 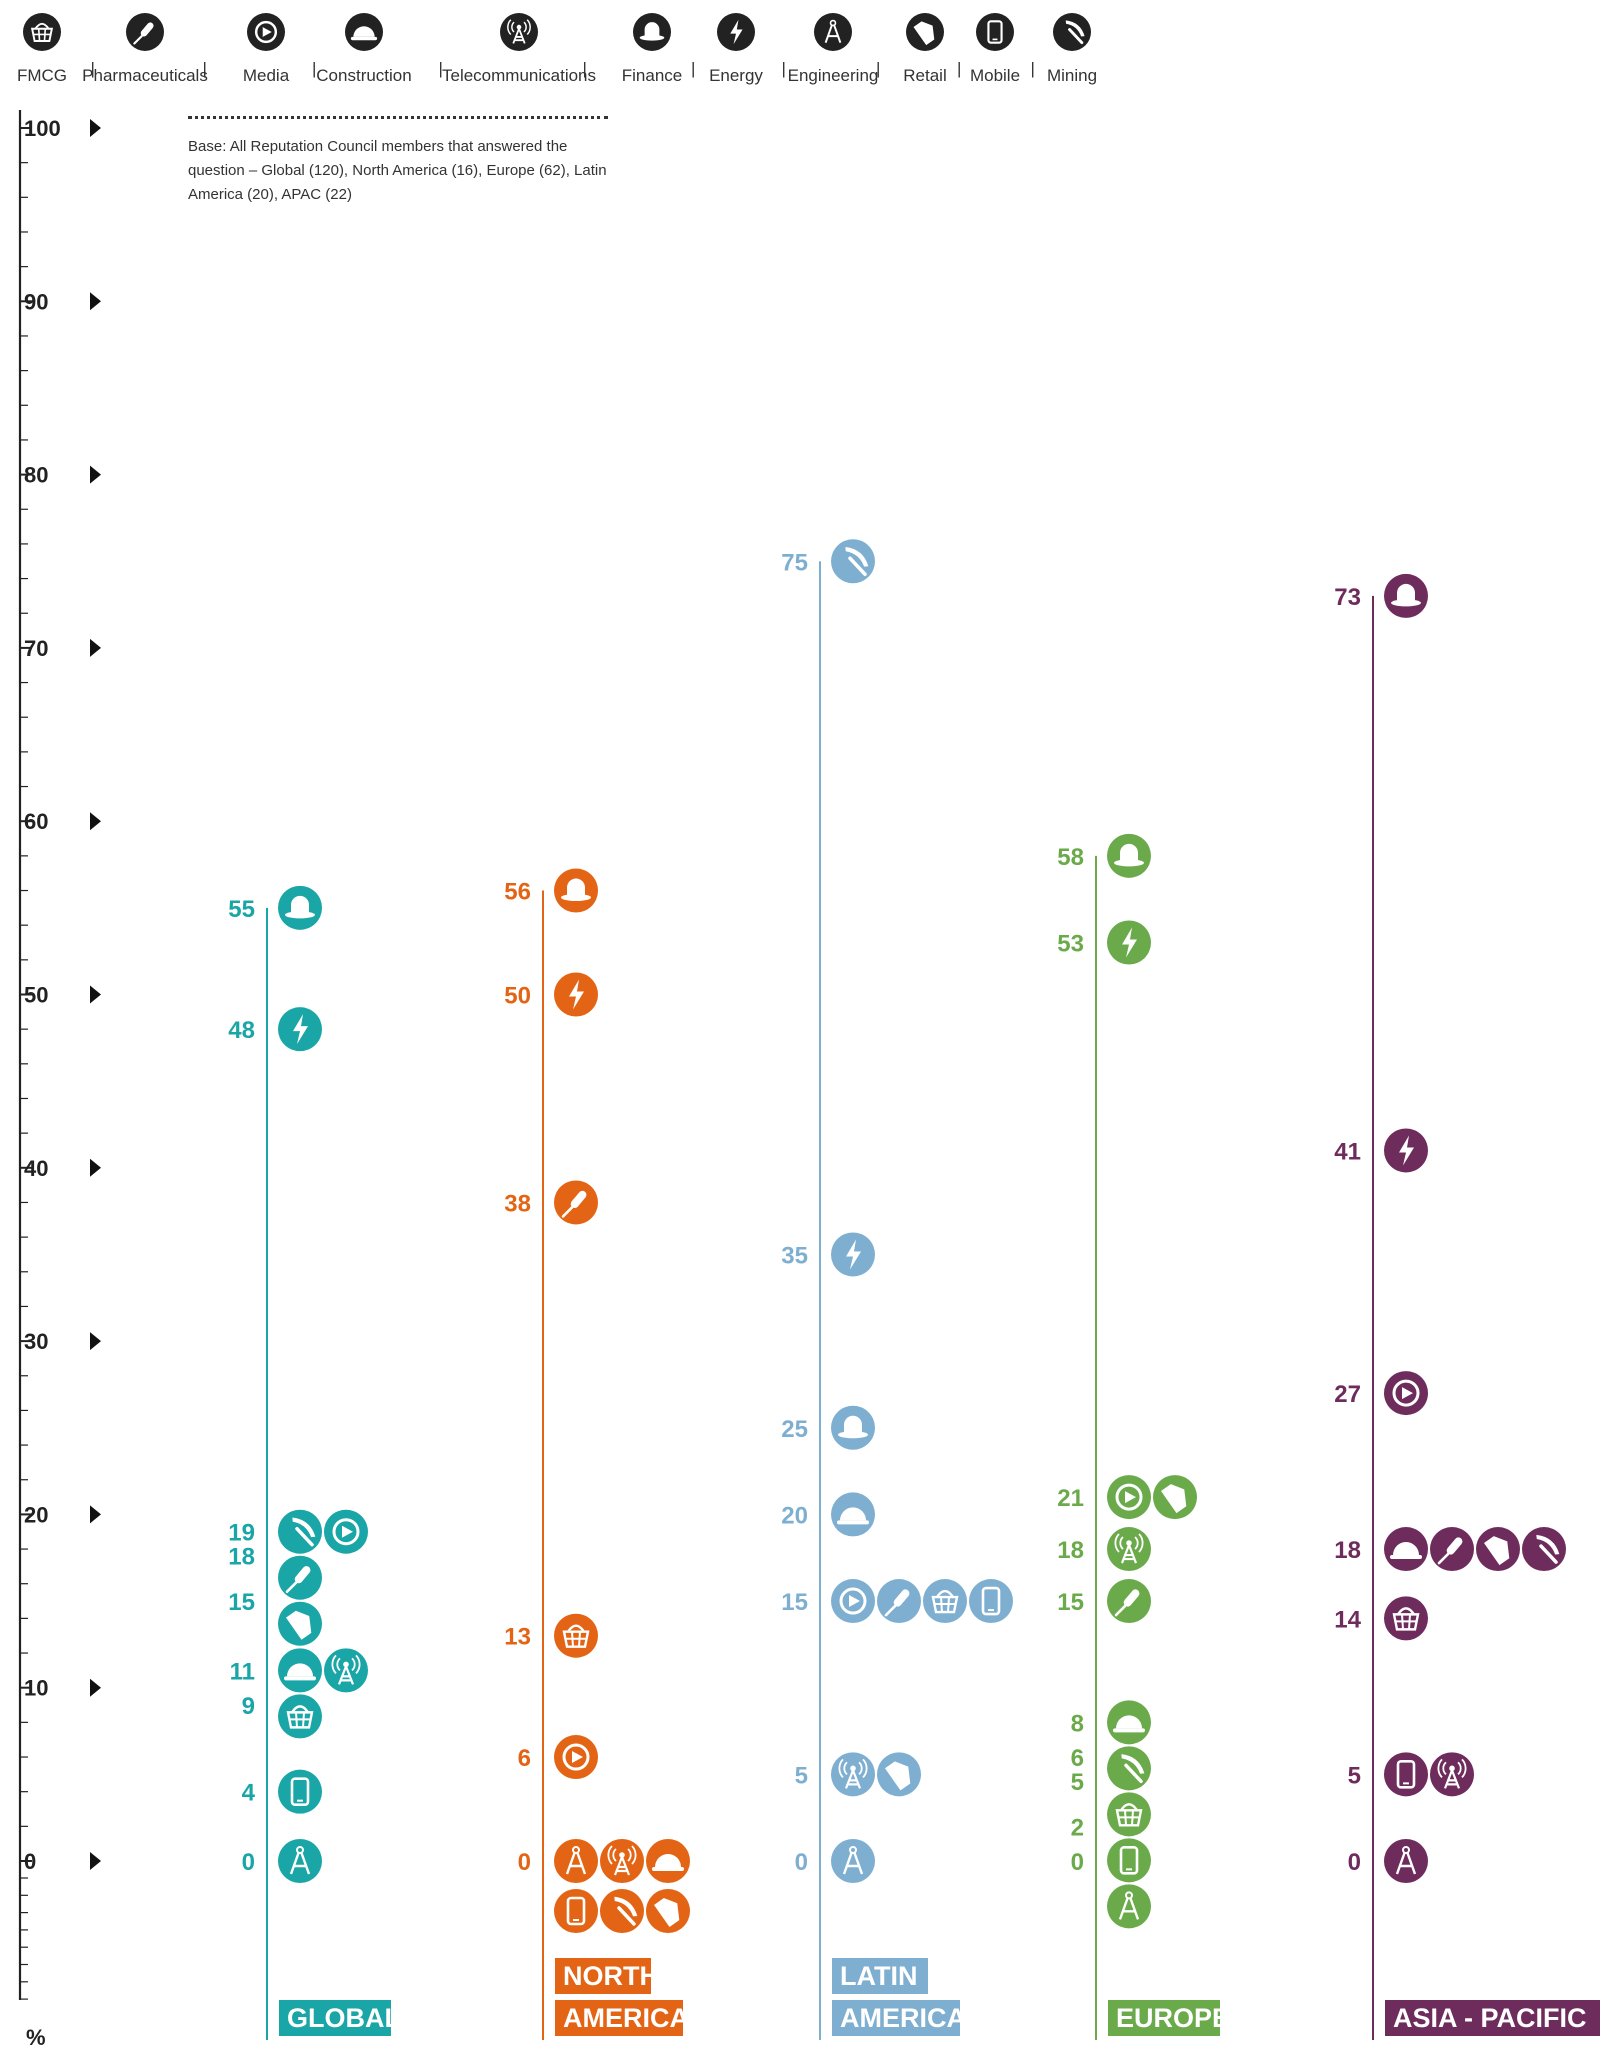 I want to click on legend-item-mobile: Mobile, so click(x=995, y=49).